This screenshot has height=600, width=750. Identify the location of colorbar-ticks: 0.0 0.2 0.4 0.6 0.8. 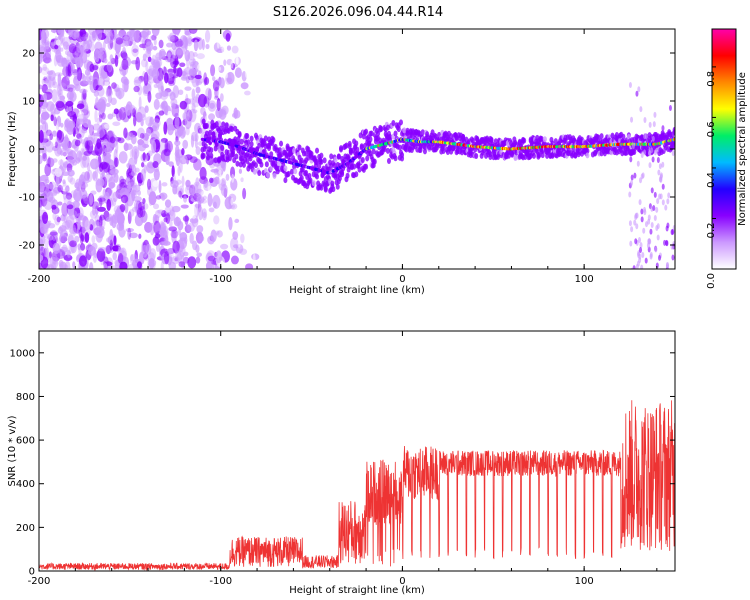
(711, 177).